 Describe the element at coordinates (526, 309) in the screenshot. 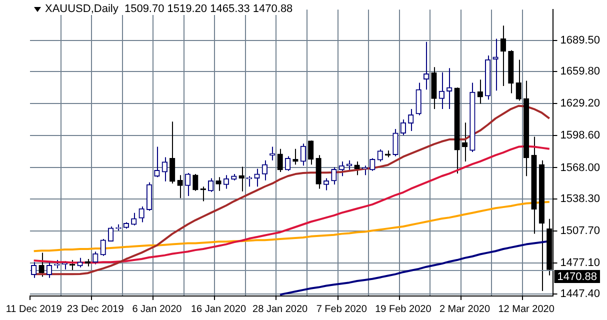

I see `x-tick-label: 12 Mar 2020` at that location.